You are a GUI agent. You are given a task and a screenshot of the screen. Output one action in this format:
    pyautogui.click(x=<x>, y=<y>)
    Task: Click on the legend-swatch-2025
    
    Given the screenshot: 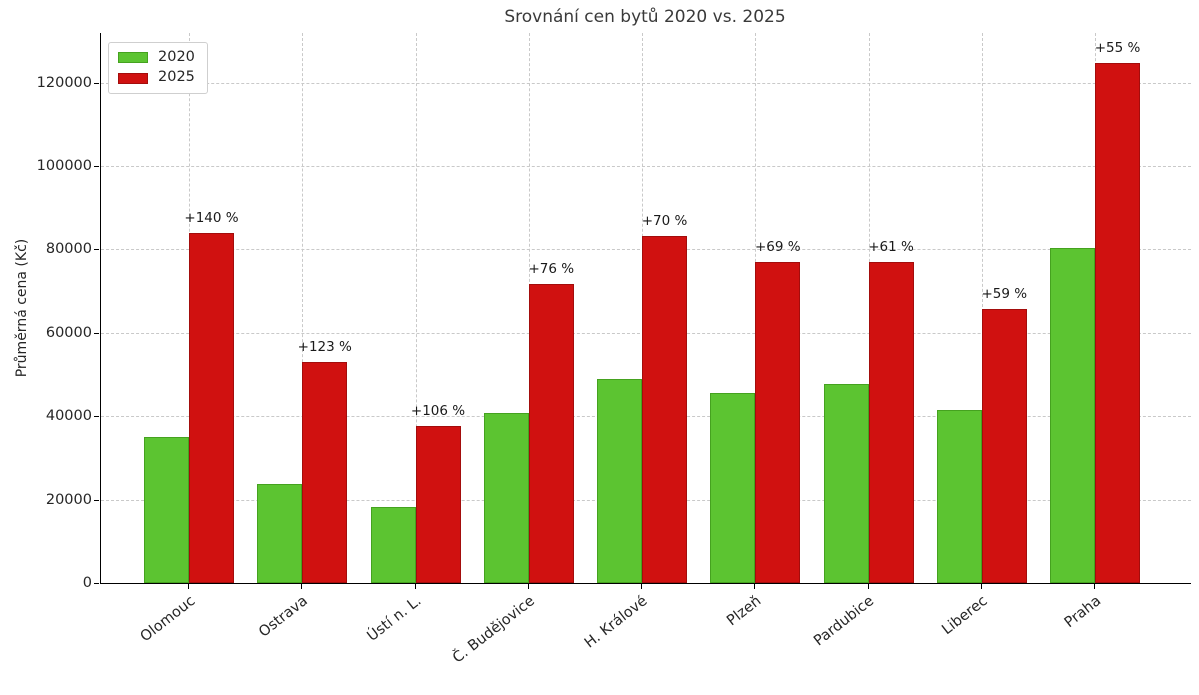 What is the action you would take?
    pyautogui.click(x=133, y=78)
    